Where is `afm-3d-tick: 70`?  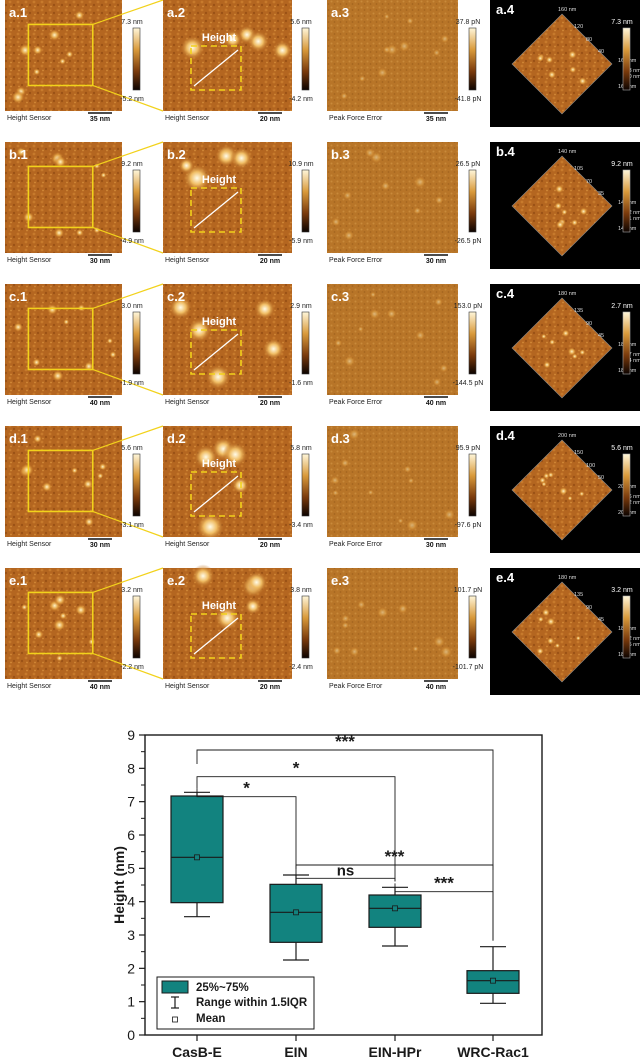 afm-3d-tick: 70 is located at coordinates (589, 182).